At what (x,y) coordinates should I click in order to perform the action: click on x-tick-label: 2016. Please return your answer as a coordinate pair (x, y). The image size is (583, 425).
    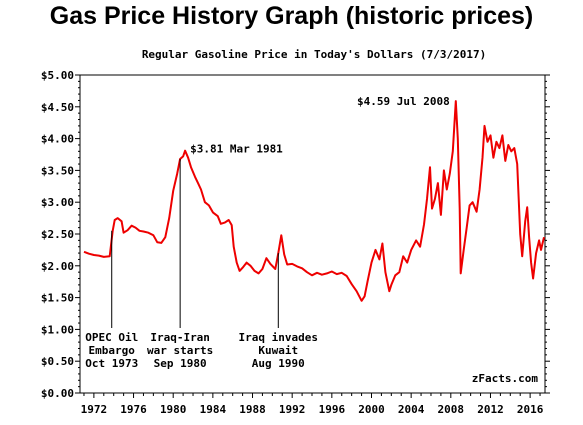
    Looking at the image, I should click on (530, 409).